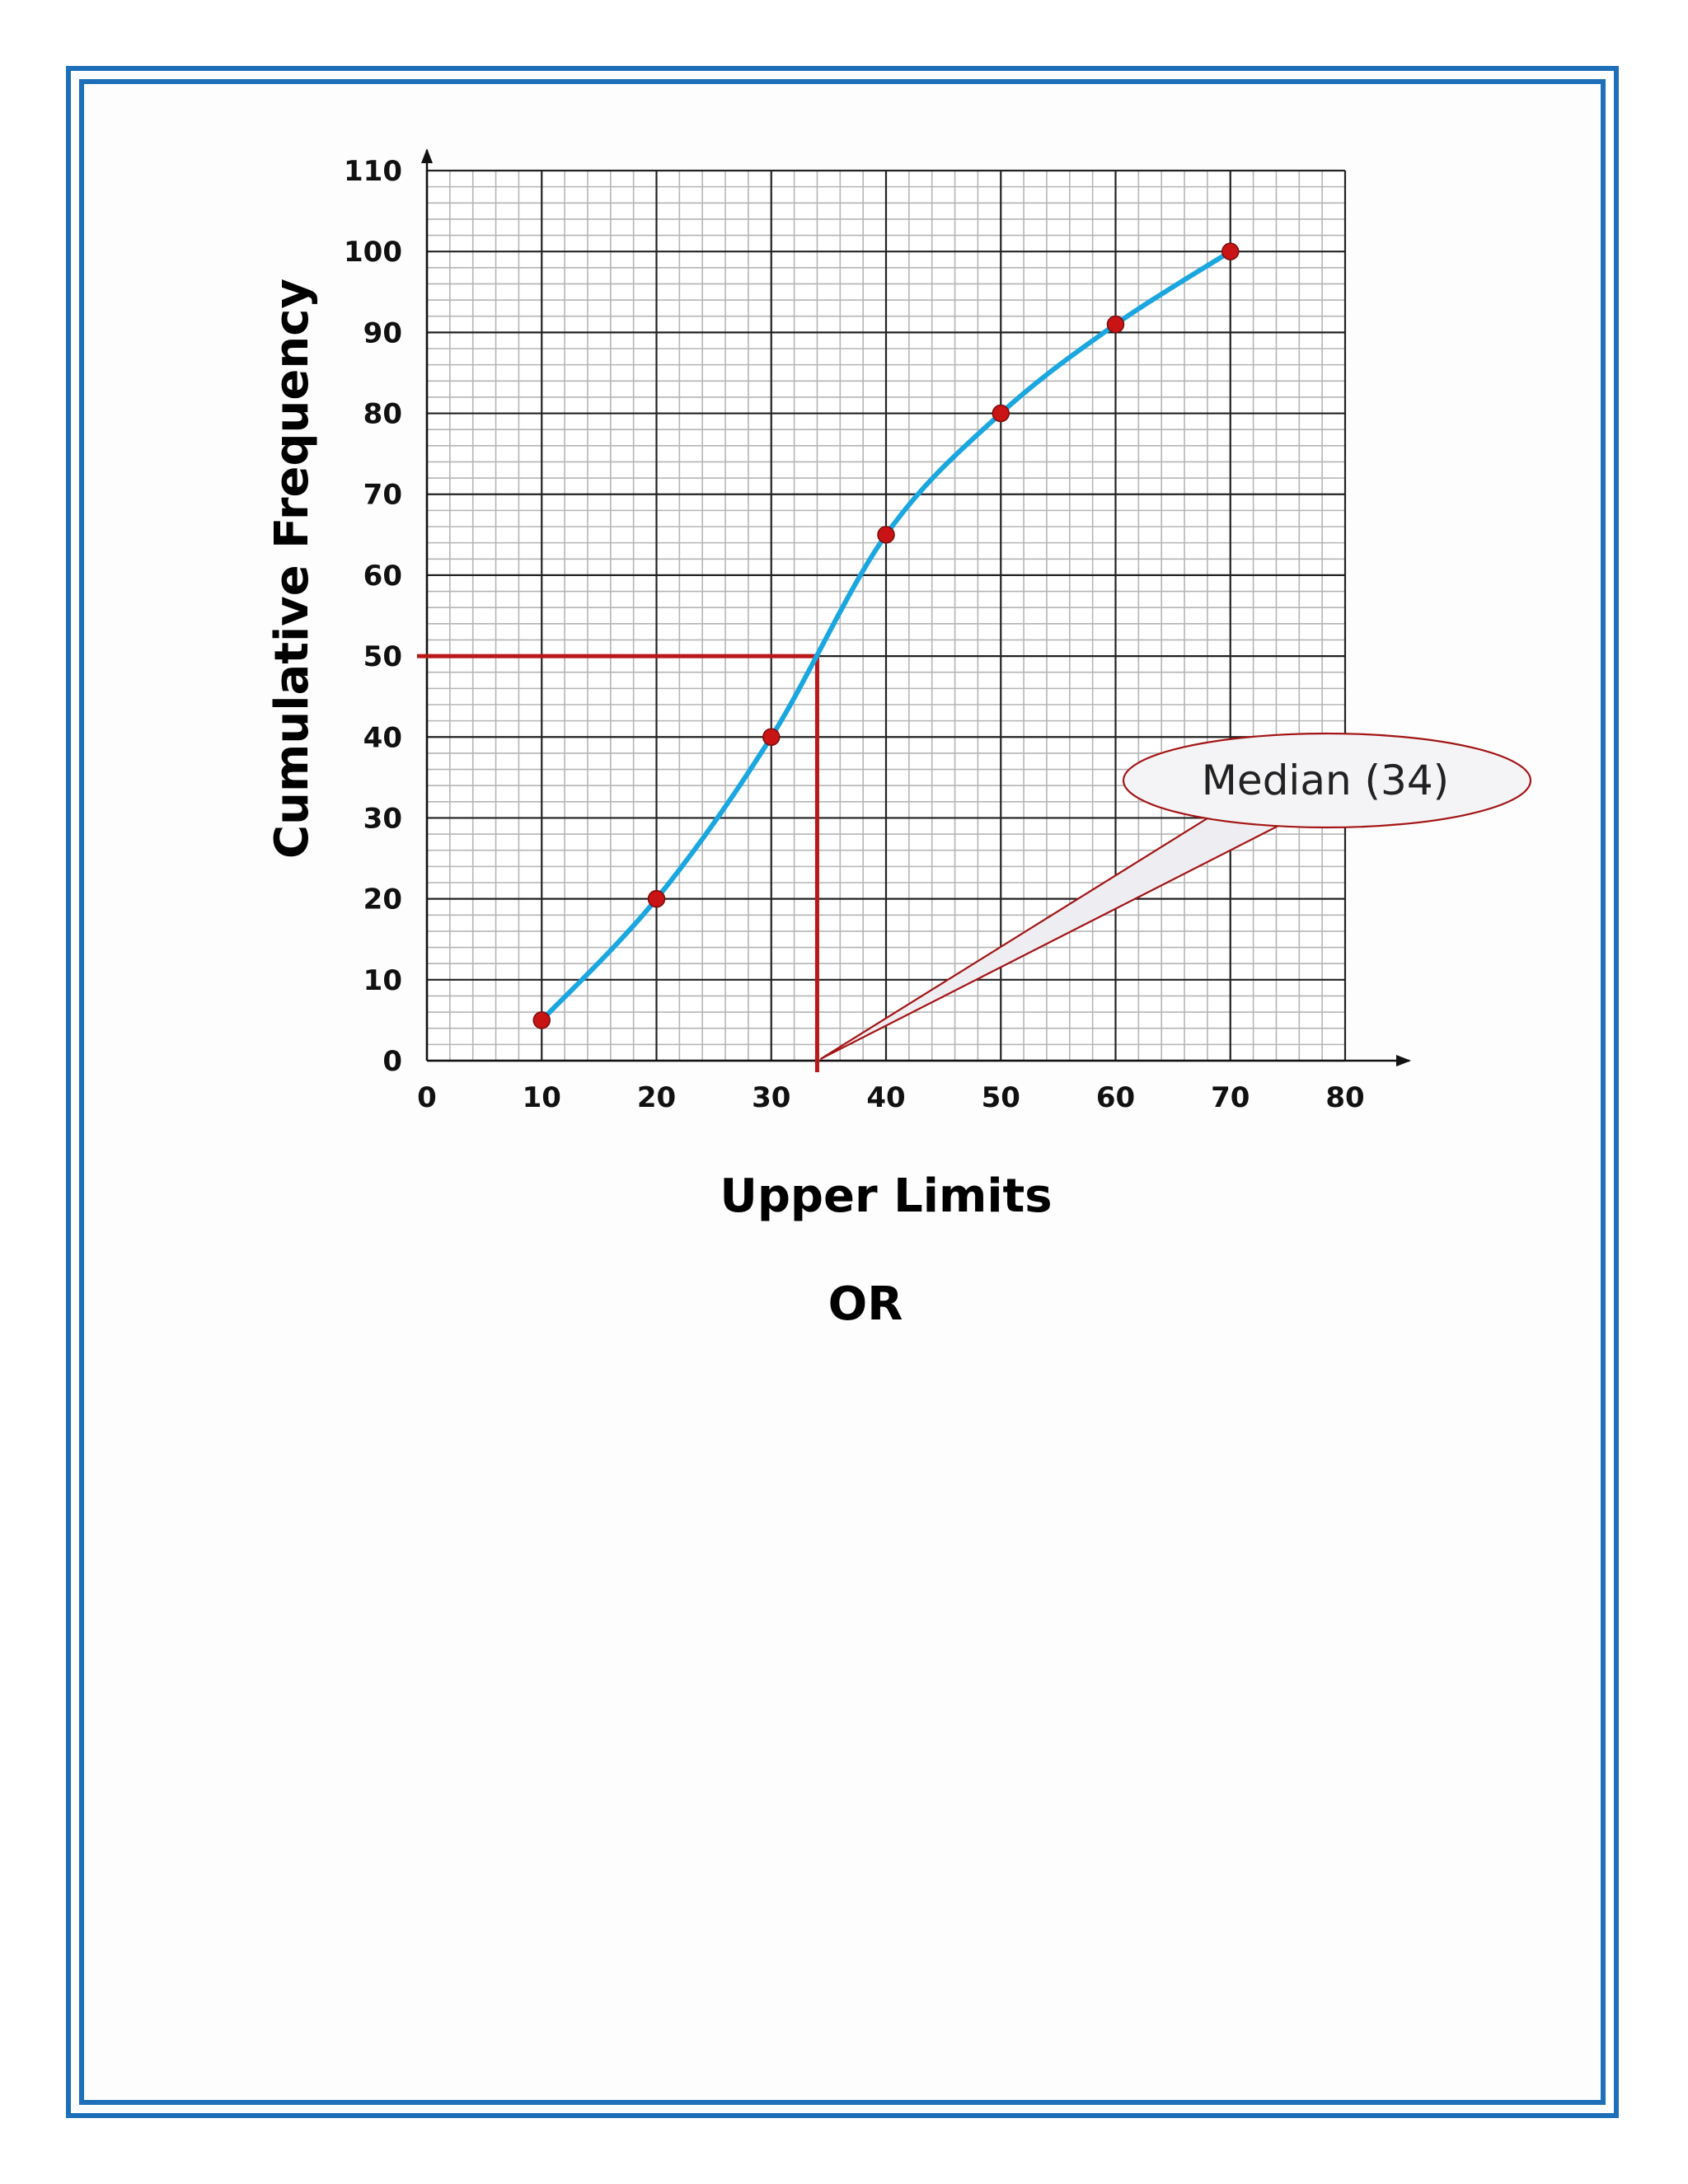 The height and width of the screenshot is (2184, 1688). I want to click on y-tick-label: 70, so click(382, 495).